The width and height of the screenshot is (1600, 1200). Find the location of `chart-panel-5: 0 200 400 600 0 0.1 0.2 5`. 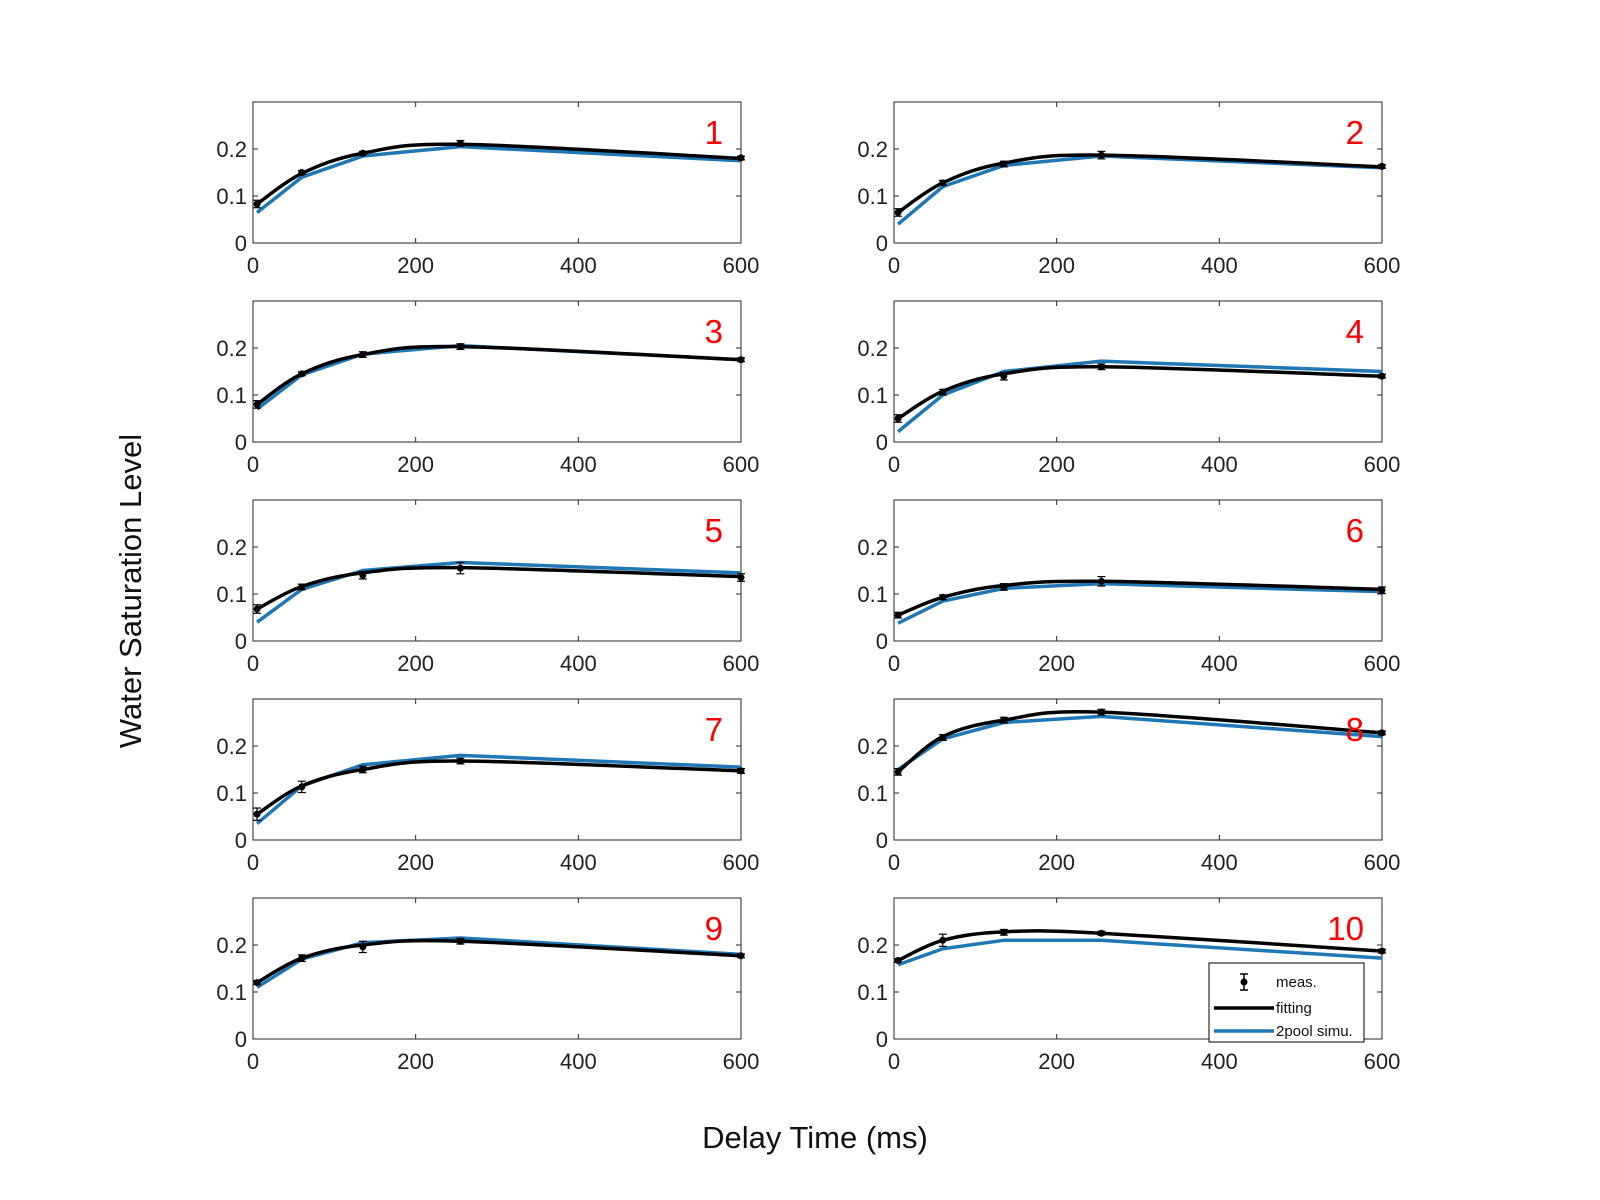

chart-panel-5: 0 200 400 600 0 0.1 0.2 5 is located at coordinates (487, 587).